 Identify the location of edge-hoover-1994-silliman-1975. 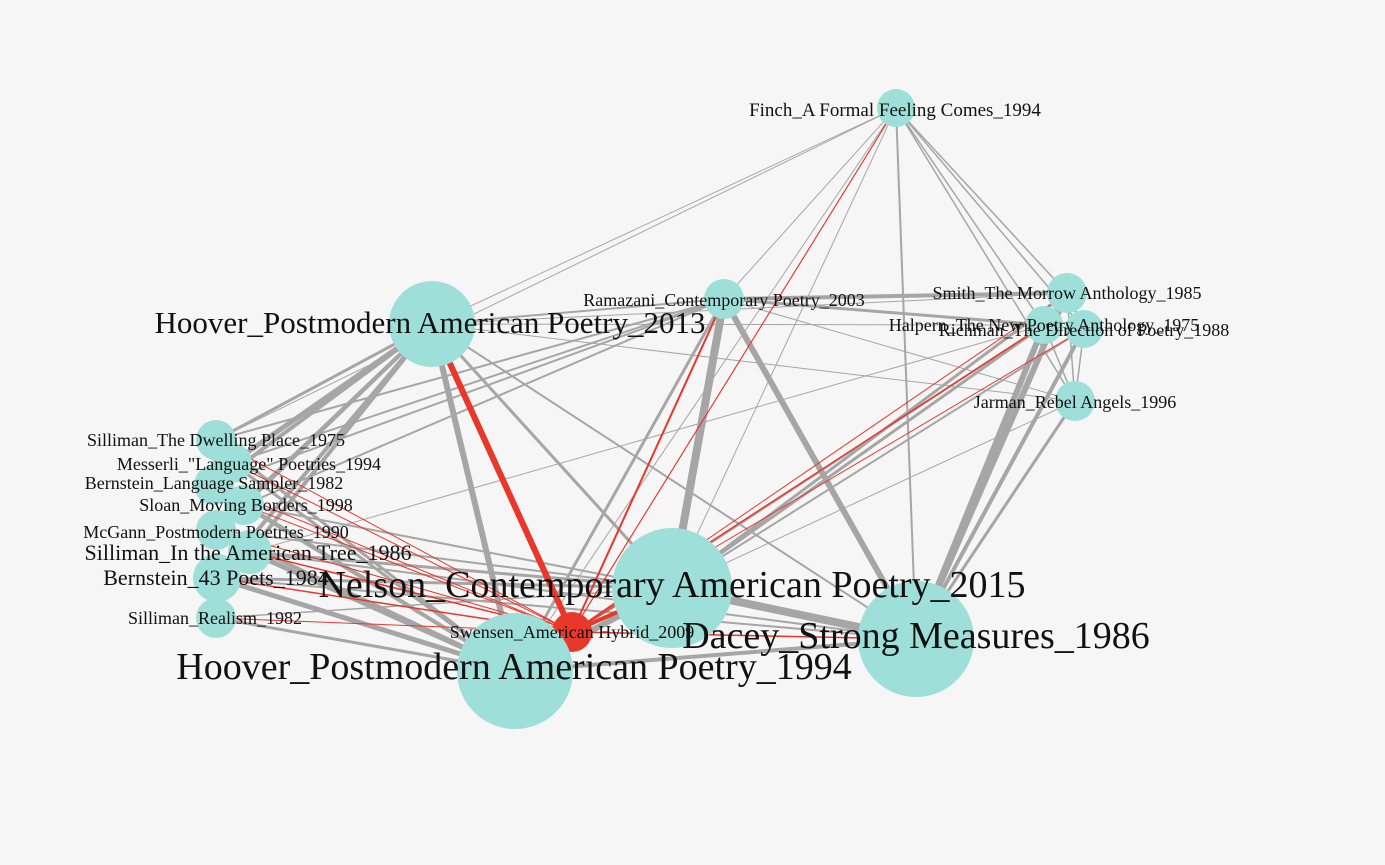
(365, 555).